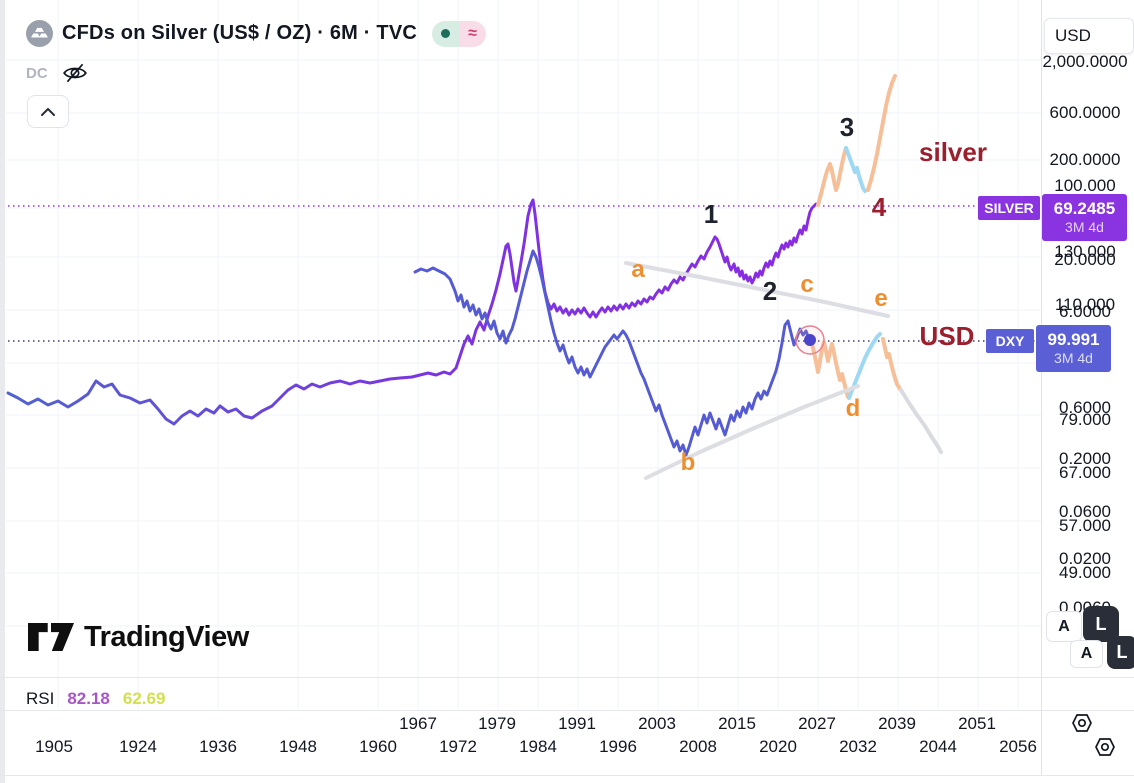 The image size is (1134, 783). Describe the element at coordinates (538, 746) in the screenshot. I see `time-scale-label: 1984` at that location.